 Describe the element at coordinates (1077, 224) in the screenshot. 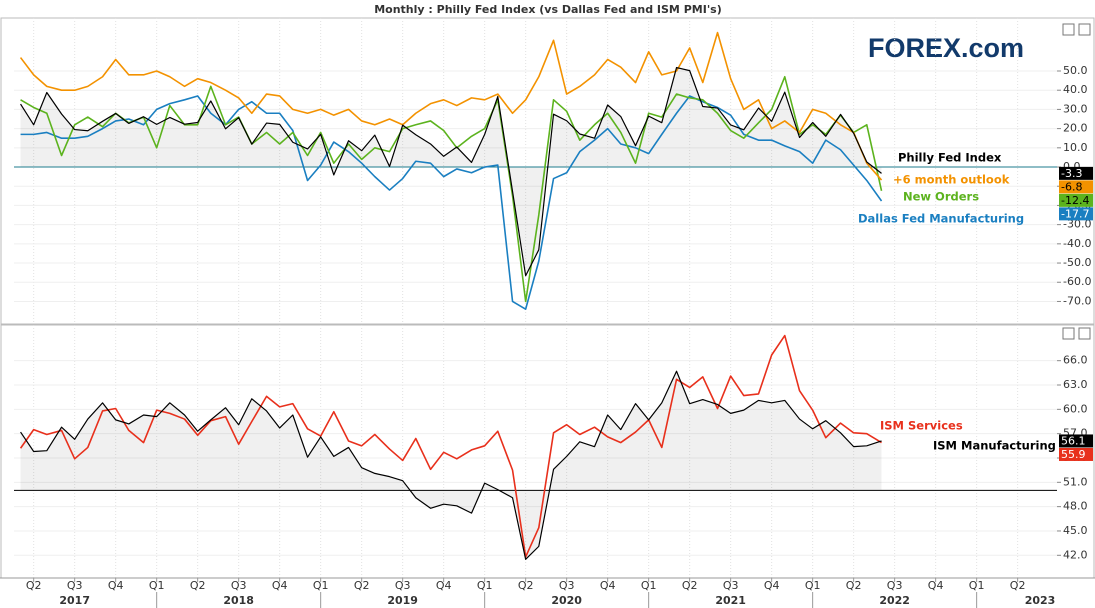

I see `y-tick-label: -30.0` at that location.